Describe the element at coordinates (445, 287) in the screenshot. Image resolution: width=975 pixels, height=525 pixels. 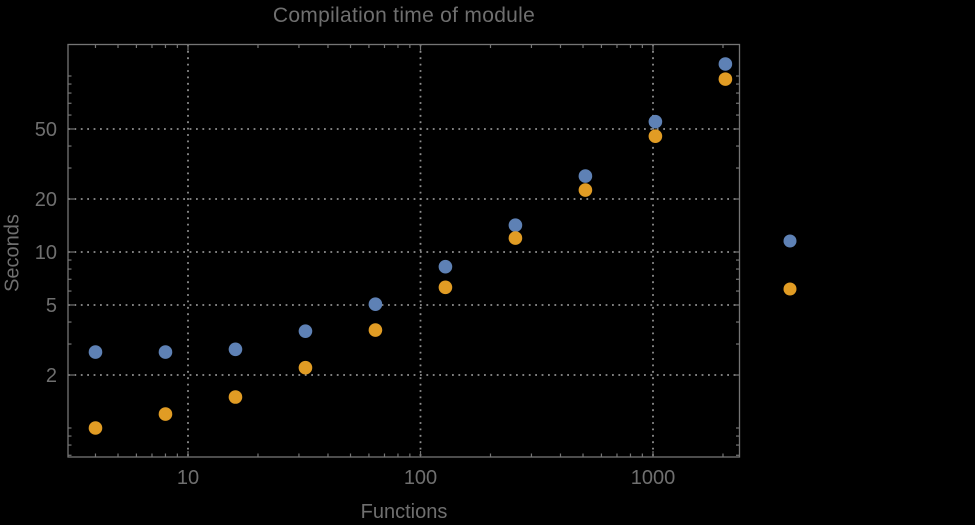
I see `data-point-series-orange-x128` at that location.